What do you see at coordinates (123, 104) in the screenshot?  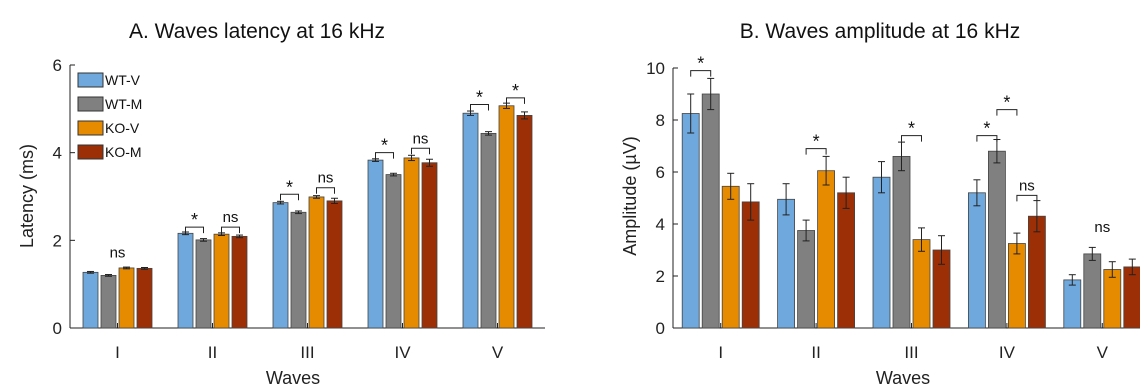 I see `legend-label: WT-M` at bounding box center [123, 104].